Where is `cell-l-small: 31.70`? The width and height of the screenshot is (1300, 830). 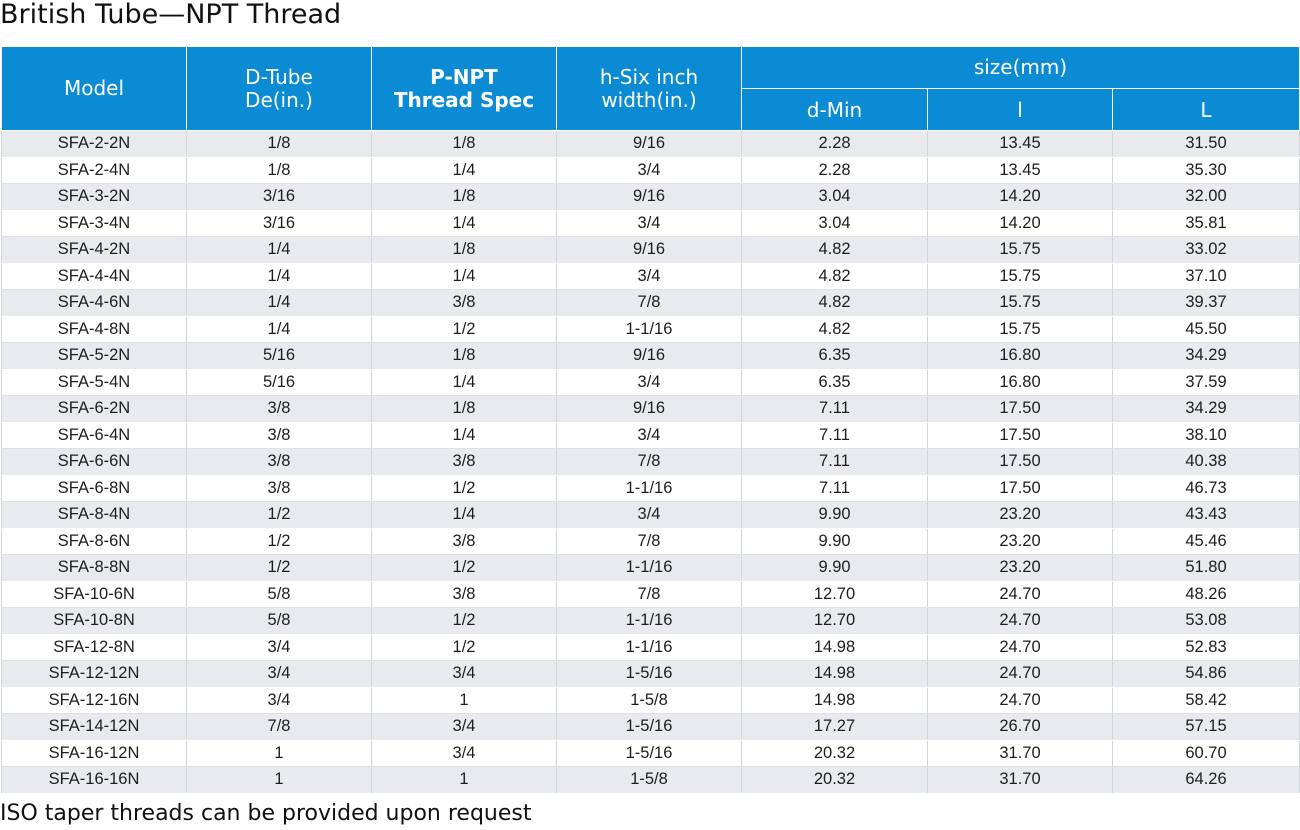 cell-l-small: 31.70 is located at coordinates (1020, 753).